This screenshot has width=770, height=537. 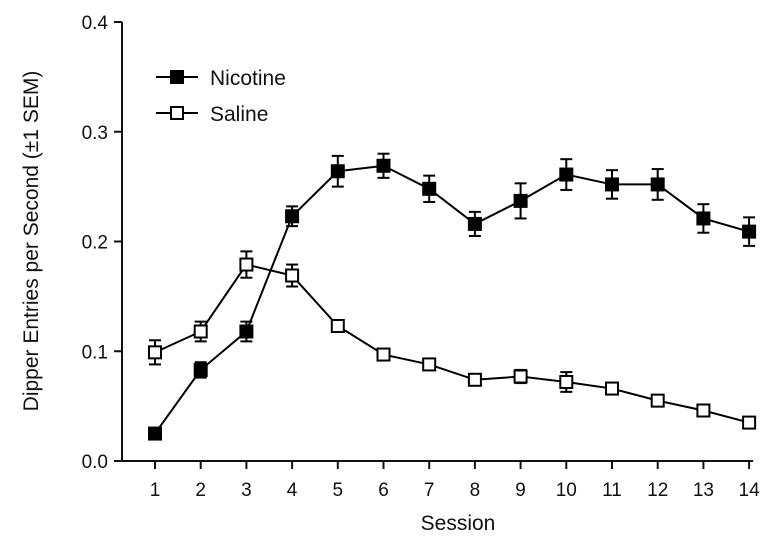 I want to click on x-axis-title: Session, so click(x=458, y=523).